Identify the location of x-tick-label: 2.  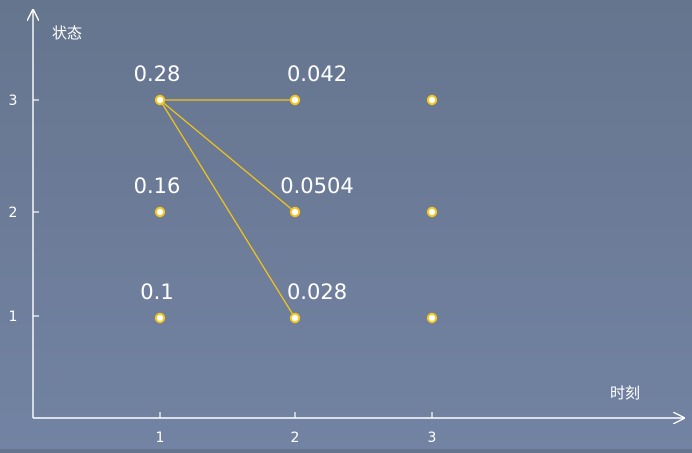
(295, 438).